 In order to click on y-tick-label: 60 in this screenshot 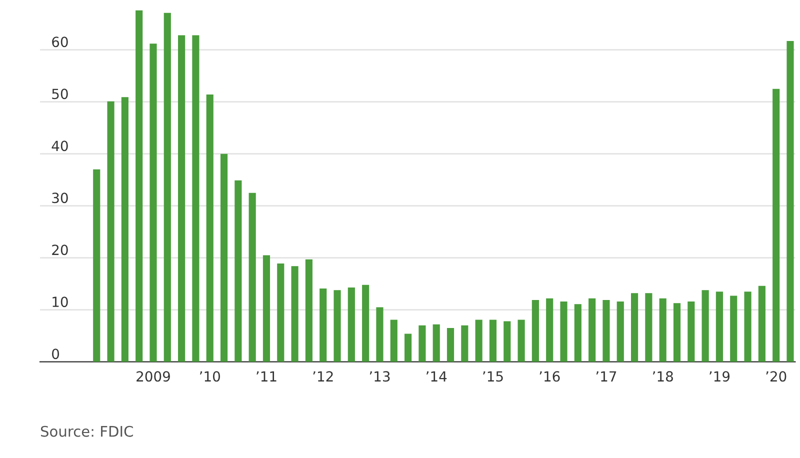, I will do `click(60, 42)`.